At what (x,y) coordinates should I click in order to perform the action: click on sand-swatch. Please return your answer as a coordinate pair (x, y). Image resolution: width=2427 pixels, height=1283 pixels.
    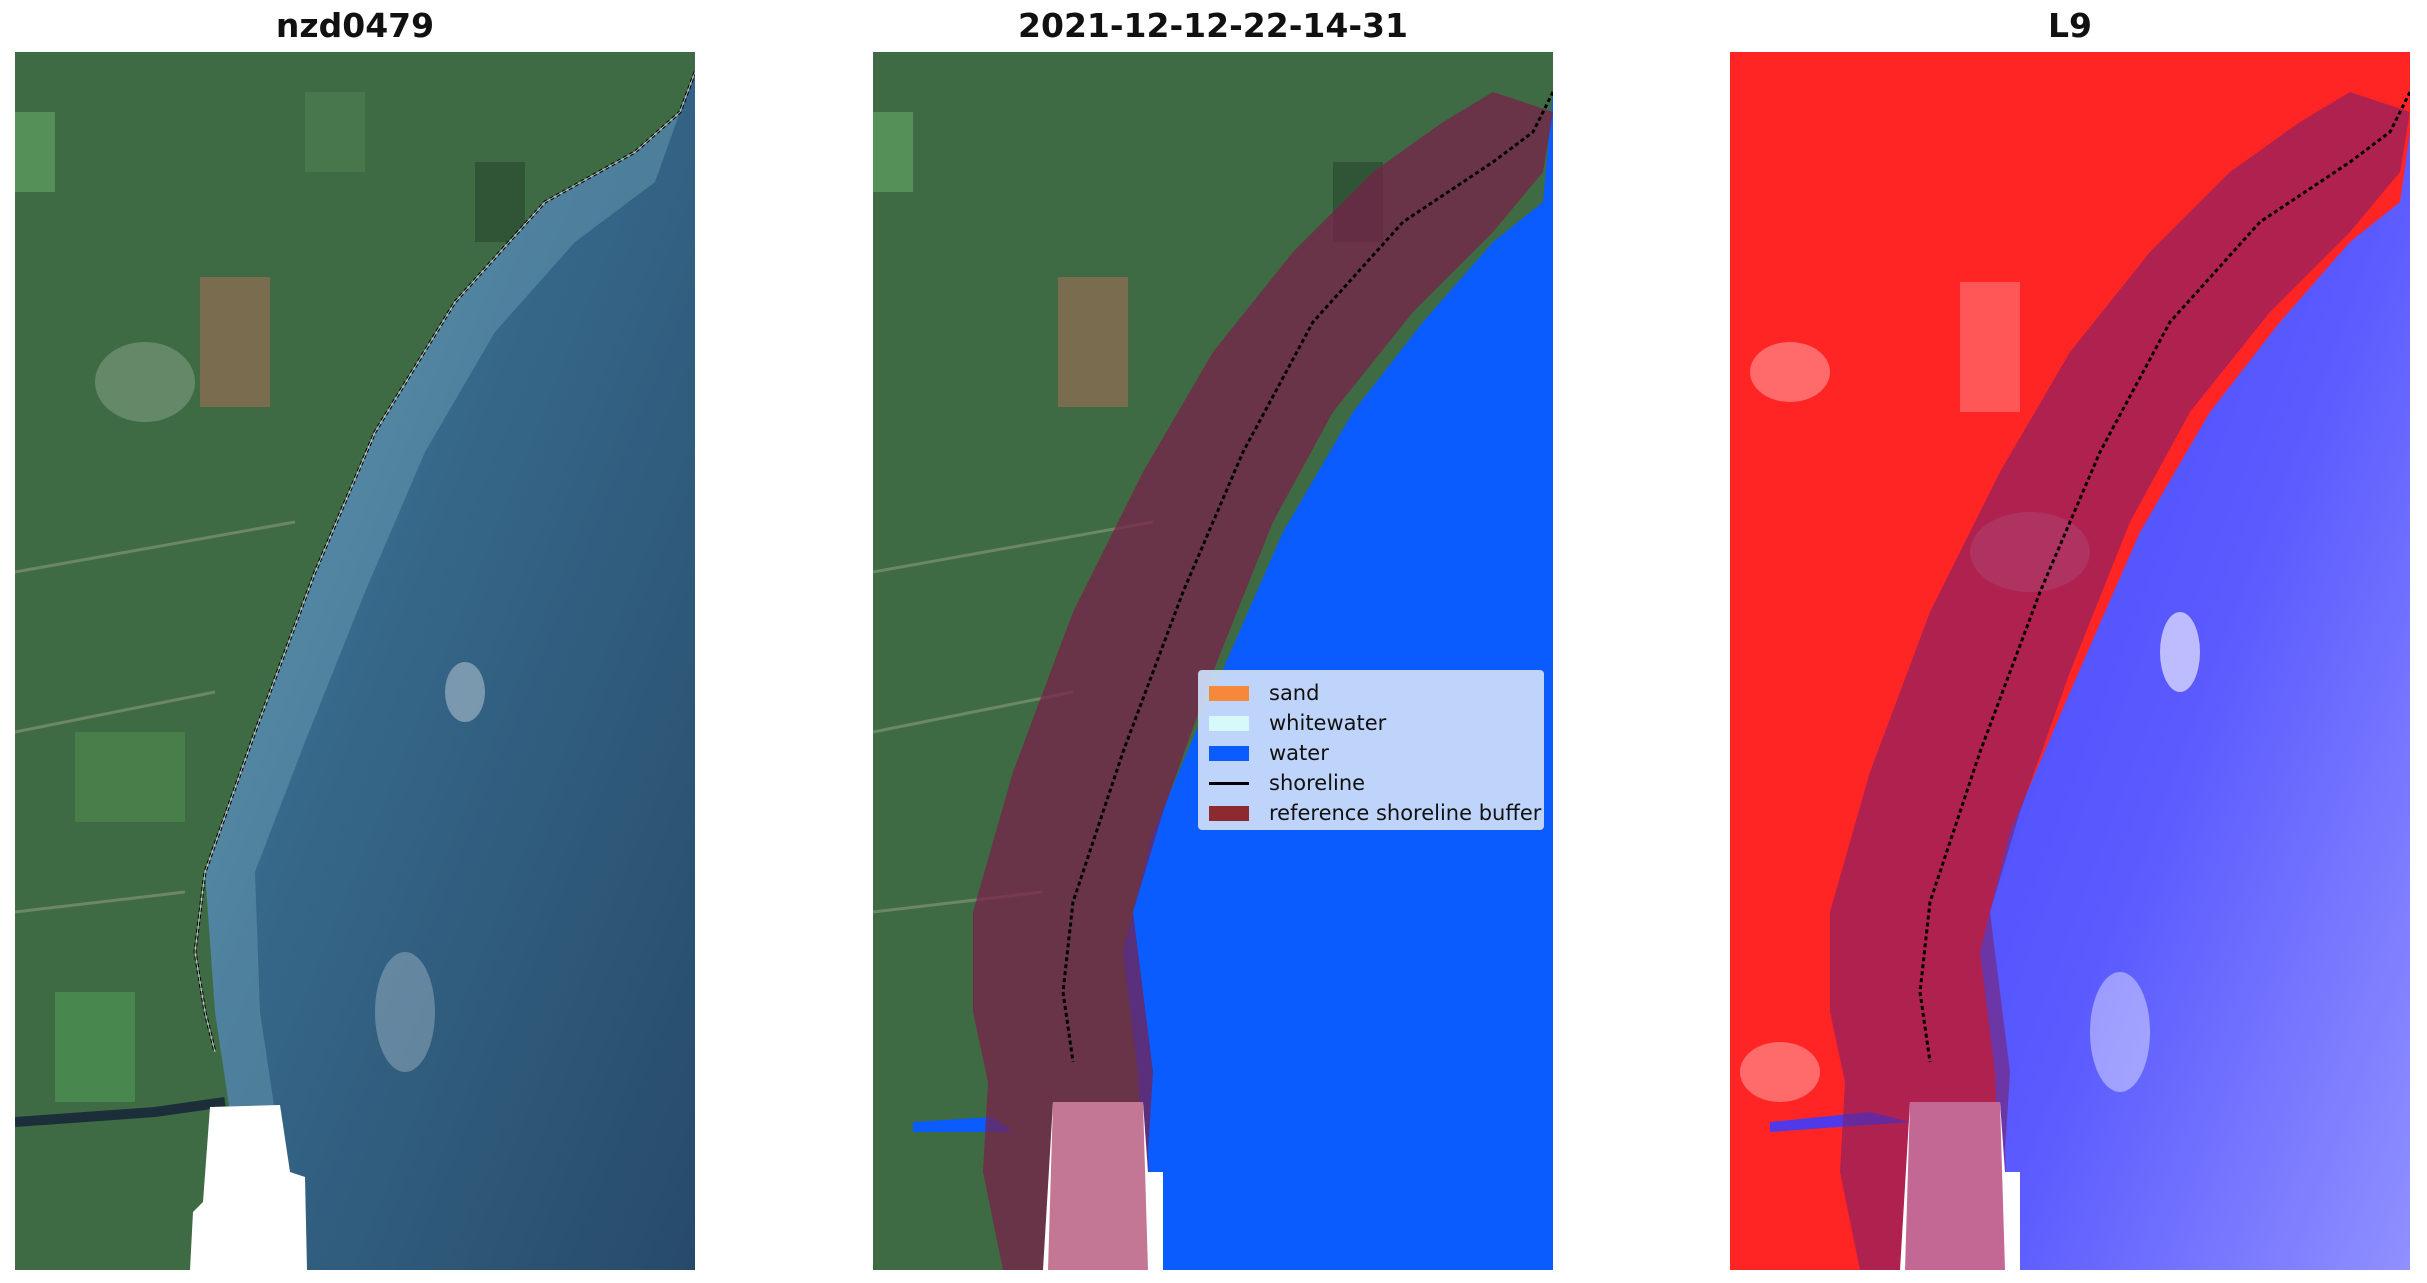
    Looking at the image, I should click on (1229, 693).